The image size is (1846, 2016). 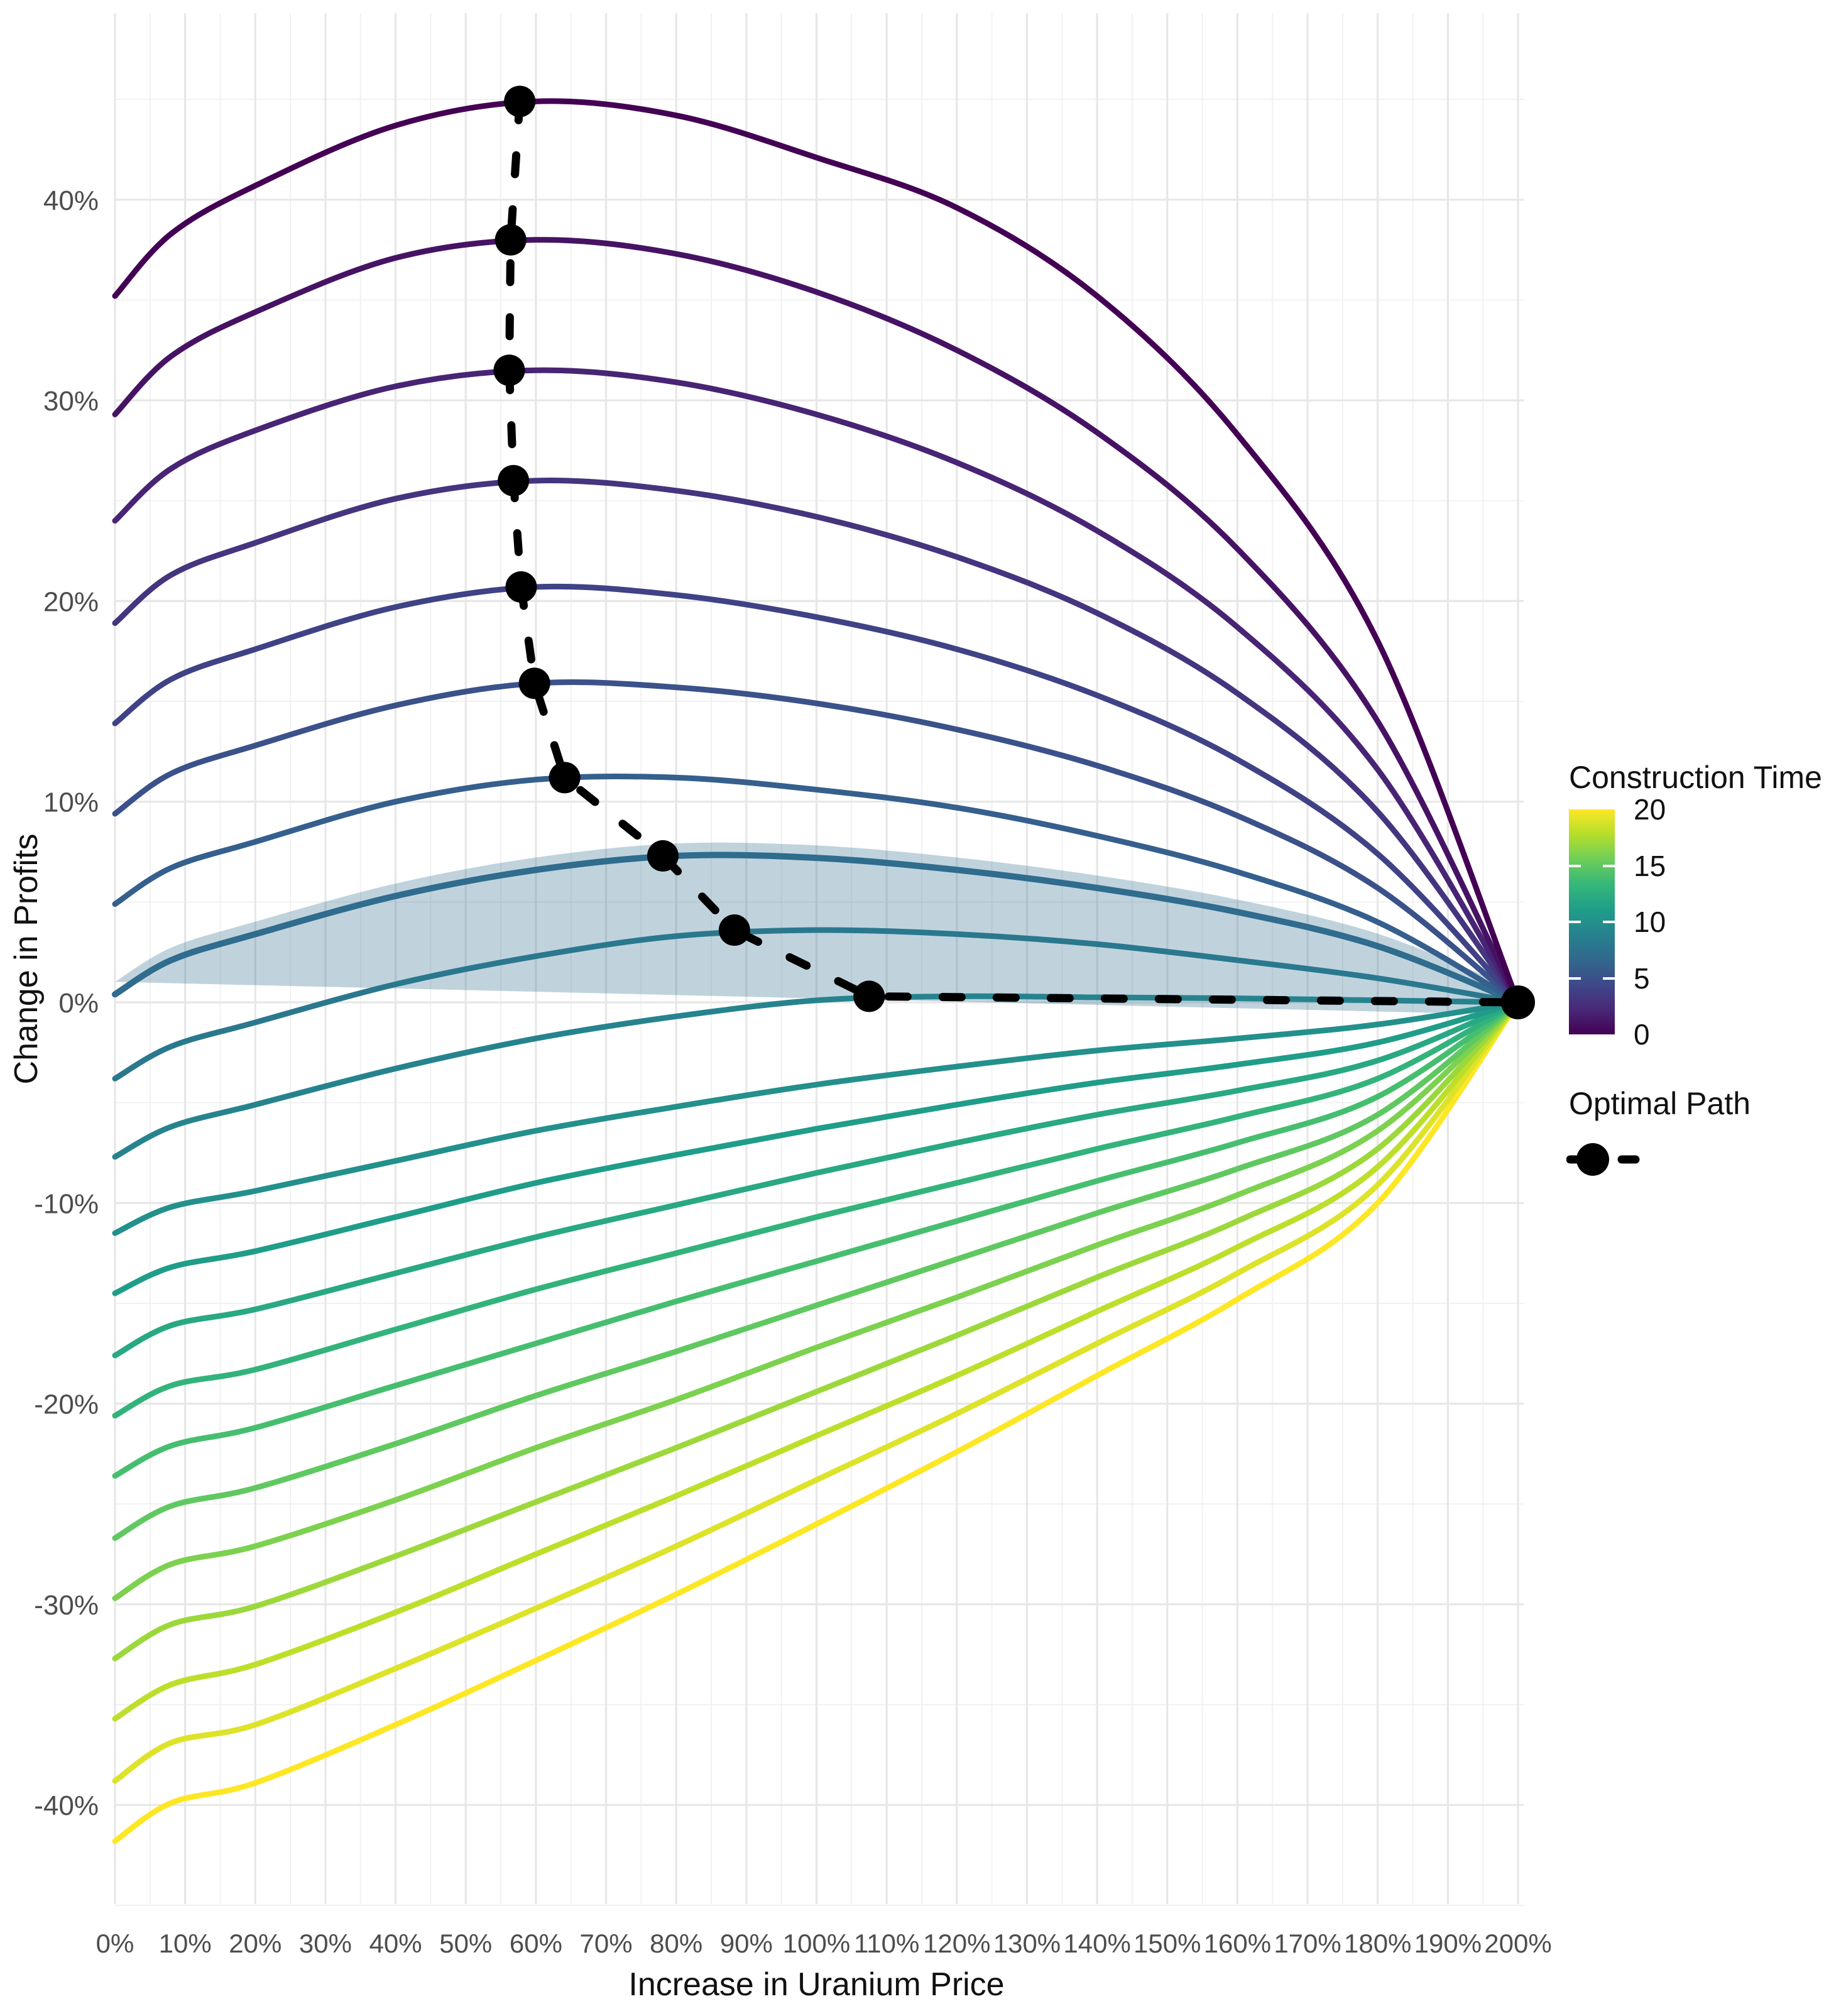 What do you see at coordinates (1696, 777) in the screenshot?
I see `legend-title-construction-time: Construction Time` at bounding box center [1696, 777].